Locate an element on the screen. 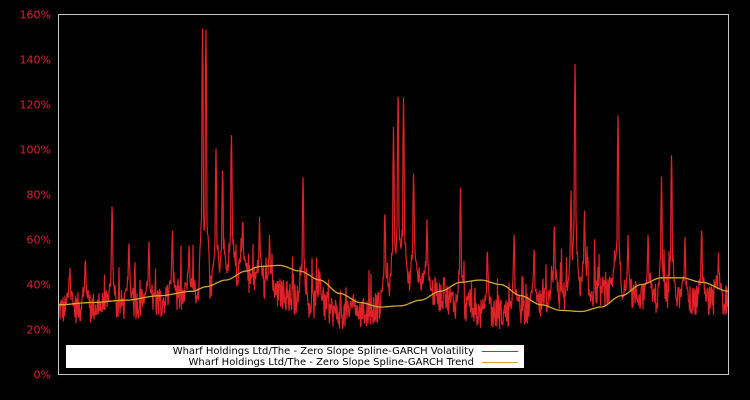 The image size is (750, 400). y-tick-label: 40% is located at coordinates (39, 285).